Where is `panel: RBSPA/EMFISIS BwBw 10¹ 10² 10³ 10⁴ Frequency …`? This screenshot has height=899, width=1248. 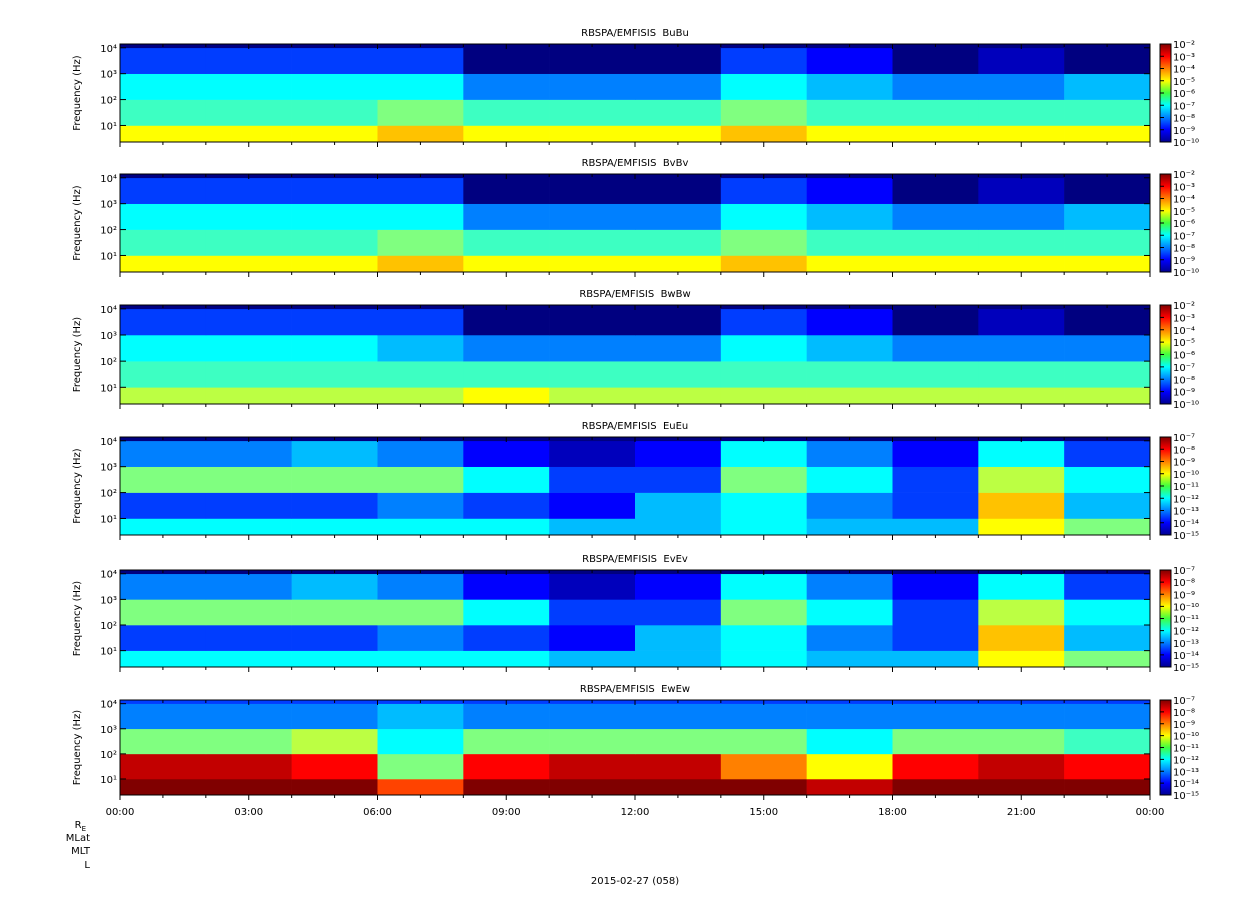
panel: RBSPA/EMFISIS BwBw 10¹ 10² 10³ 10⁴ Frequency … is located at coordinates (656, 350).